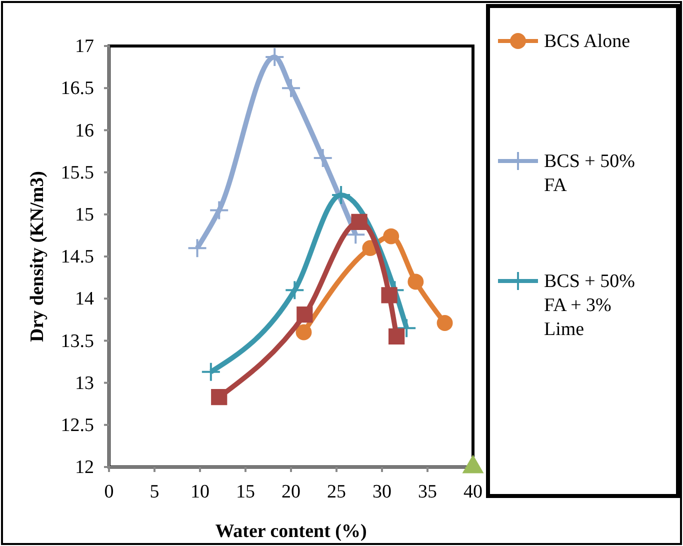  Describe the element at coordinates (590, 173) in the screenshot. I see `legend-label: BCS + 50% FA` at that location.